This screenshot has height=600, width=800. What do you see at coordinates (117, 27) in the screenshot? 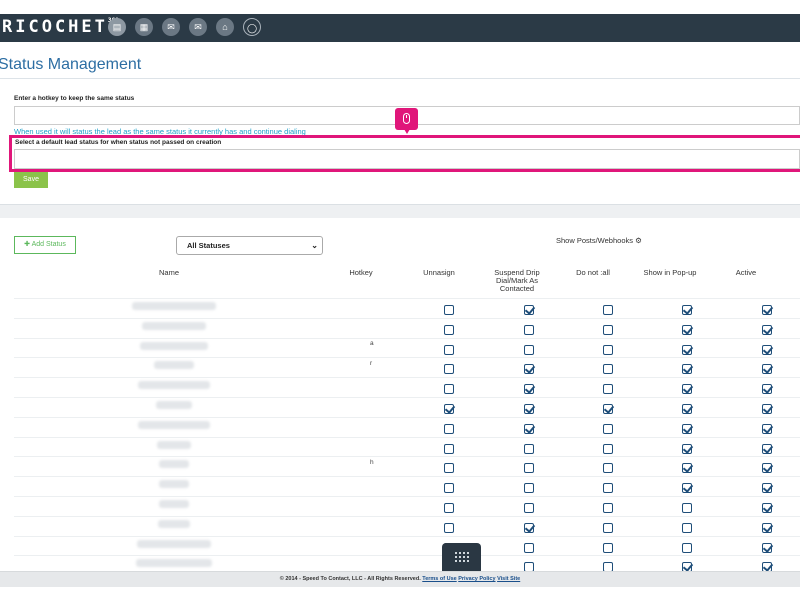
I see `leads-icon: ▤` at bounding box center [117, 27].